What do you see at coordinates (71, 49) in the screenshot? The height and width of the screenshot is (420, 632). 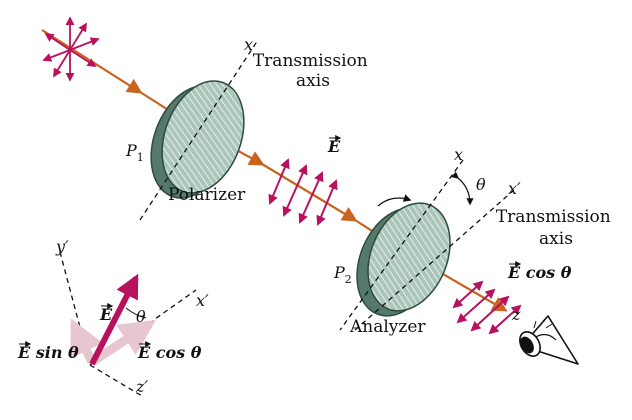 I see `unpolarized-light-star` at bounding box center [71, 49].